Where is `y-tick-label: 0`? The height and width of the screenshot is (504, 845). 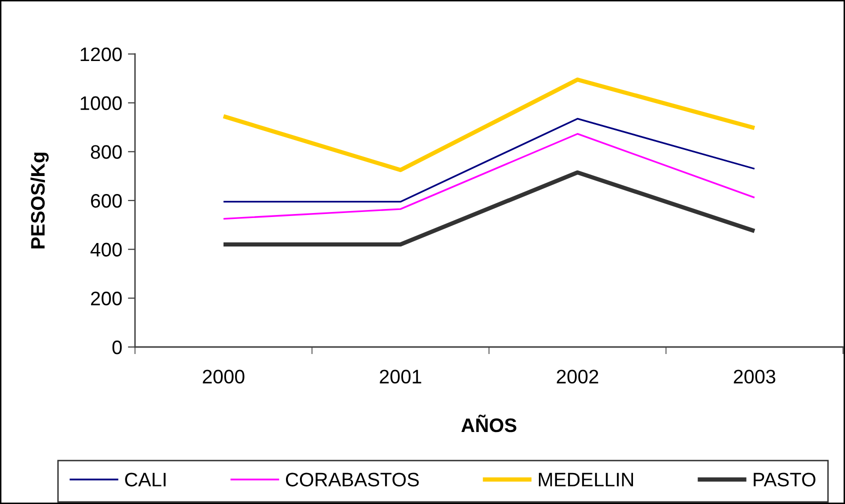
y-tick-label: 0 is located at coordinates (117, 347).